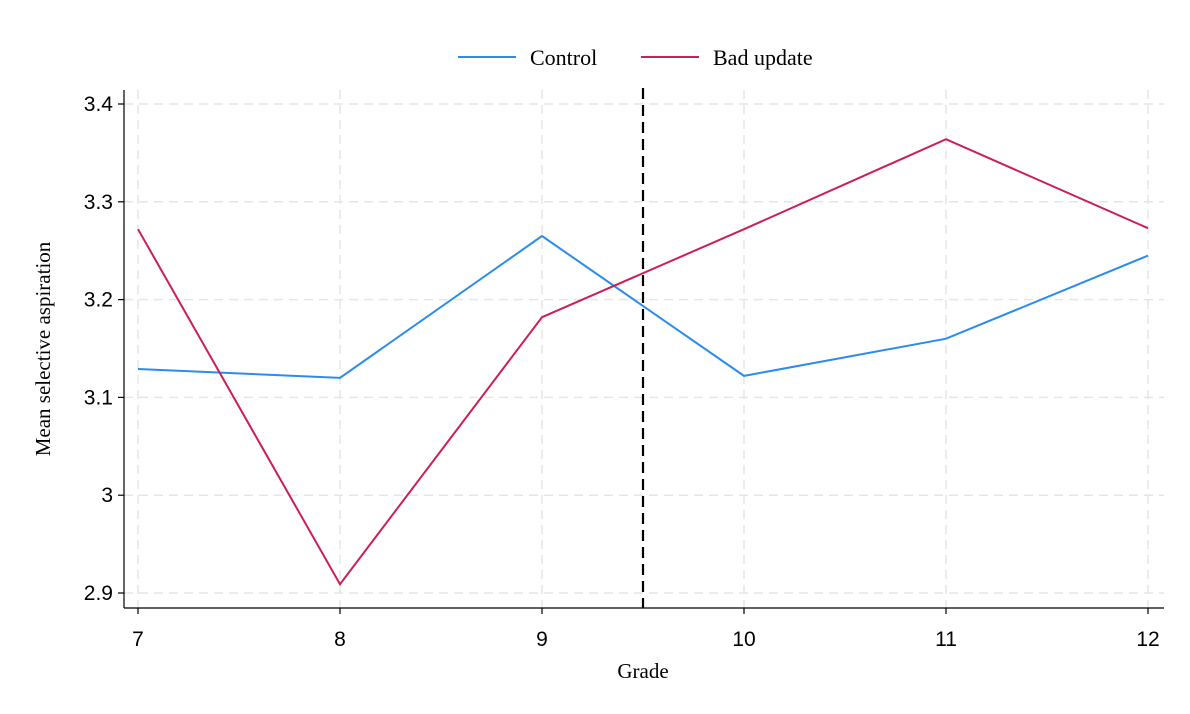 The width and height of the screenshot is (1190, 714). Describe the element at coordinates (98, 202) in the screenshot. I see `y-tick-label: 3.3` at that location.